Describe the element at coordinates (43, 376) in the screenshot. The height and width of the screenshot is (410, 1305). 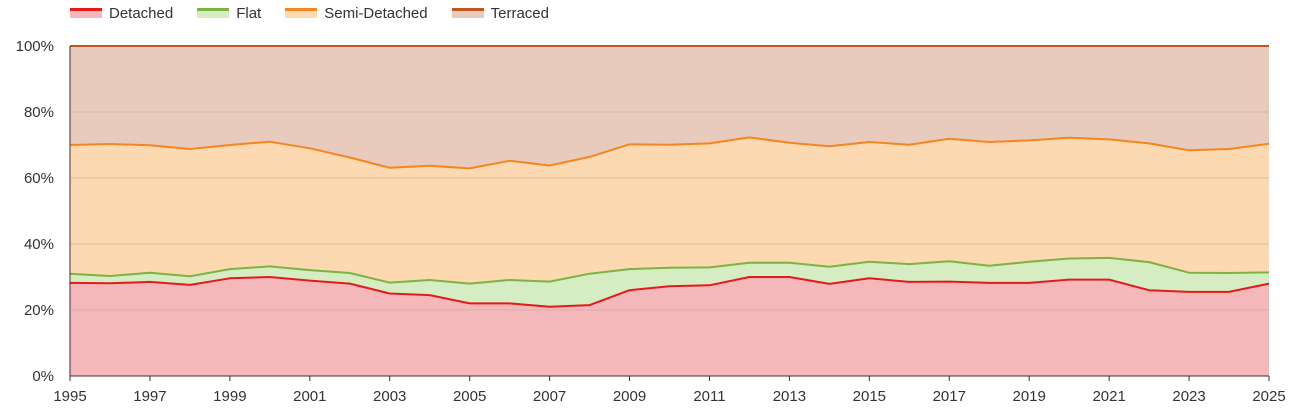
I see `y-tick-label: 0%` at that location.